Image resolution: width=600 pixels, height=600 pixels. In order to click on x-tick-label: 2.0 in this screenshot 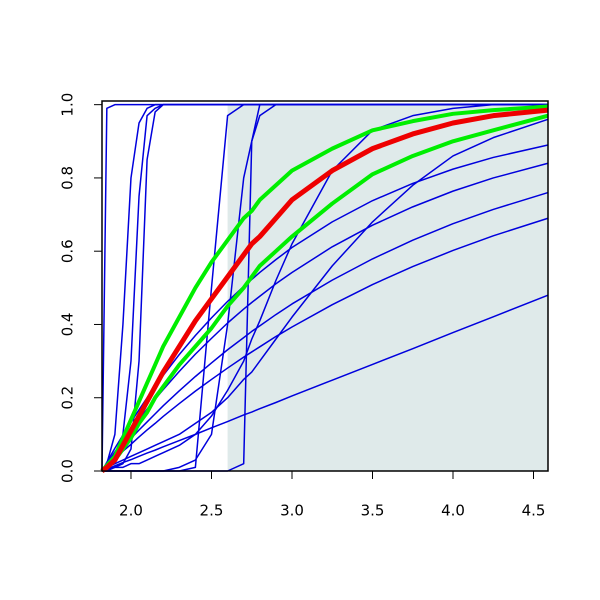, I will do `click(131, 511)`.